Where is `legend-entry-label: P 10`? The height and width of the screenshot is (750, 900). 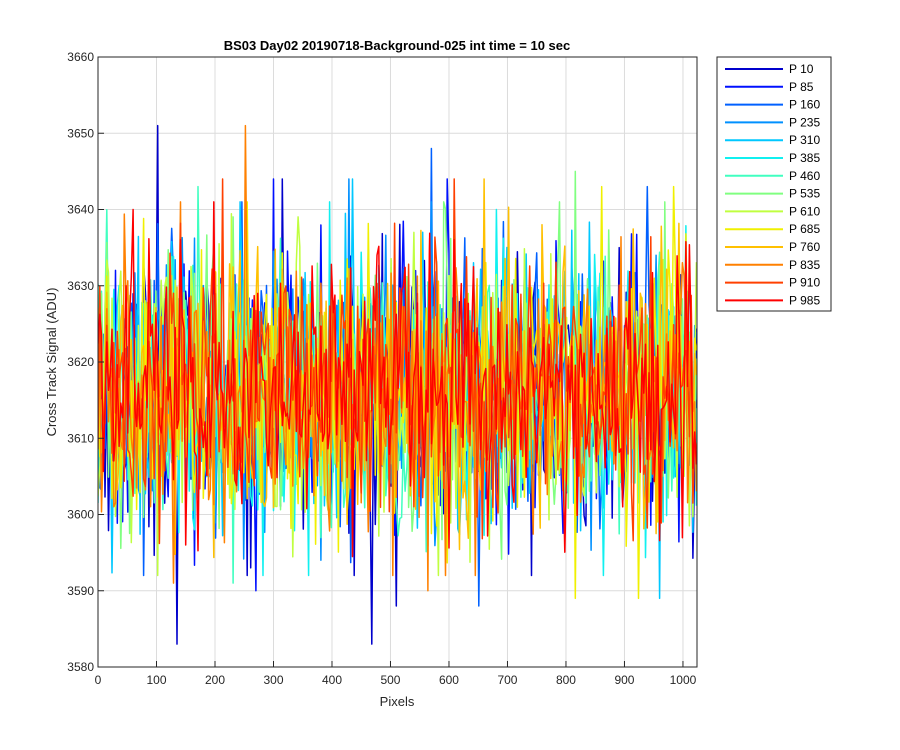
legend-entry-label: P 10 is located at coordinates (801, 69).